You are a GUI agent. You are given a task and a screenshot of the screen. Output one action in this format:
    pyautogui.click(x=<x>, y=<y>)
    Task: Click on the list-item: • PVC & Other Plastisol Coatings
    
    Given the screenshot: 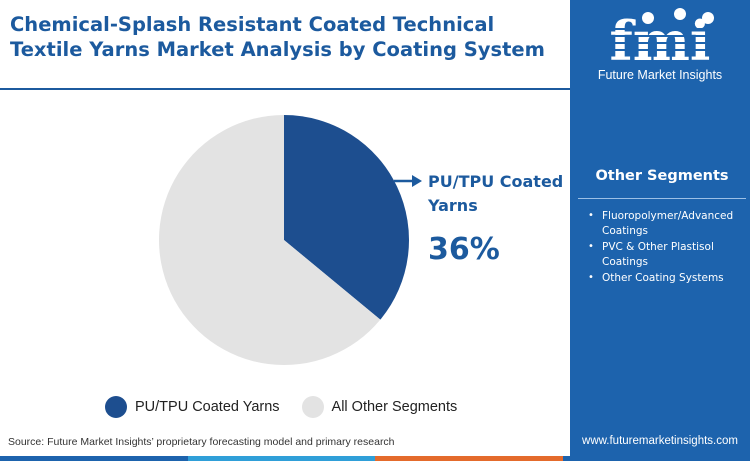 What is the action you would take?
    pyautogui.click(x=667, y=254)
    